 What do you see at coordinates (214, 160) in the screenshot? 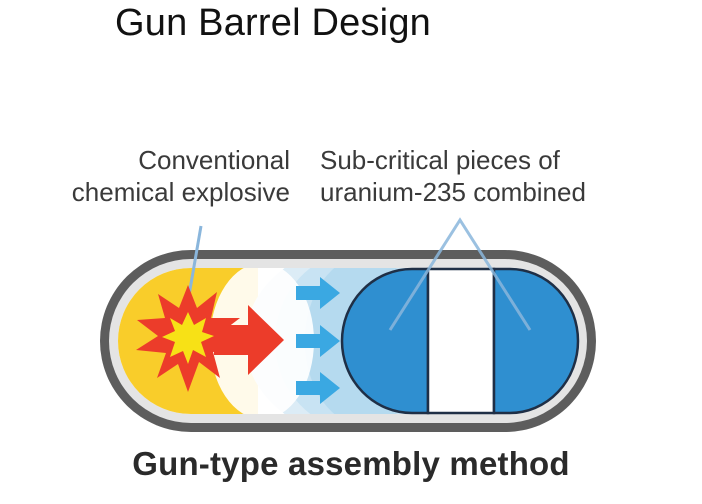
I see `explosive-label-line1: Conventional` at bounding box center [214, 160].